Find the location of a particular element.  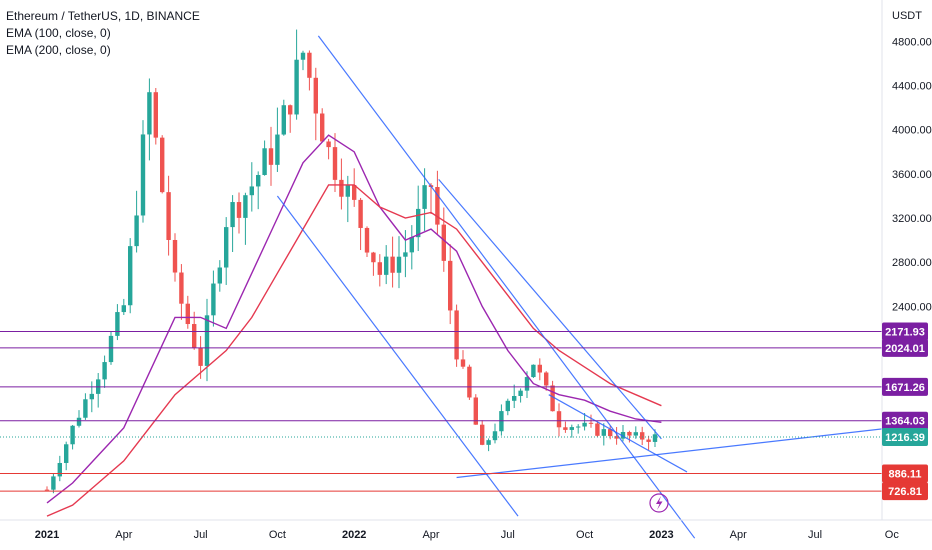

ema200-legend: EMA (200, close, 0) is located at coordinates (58, 50).